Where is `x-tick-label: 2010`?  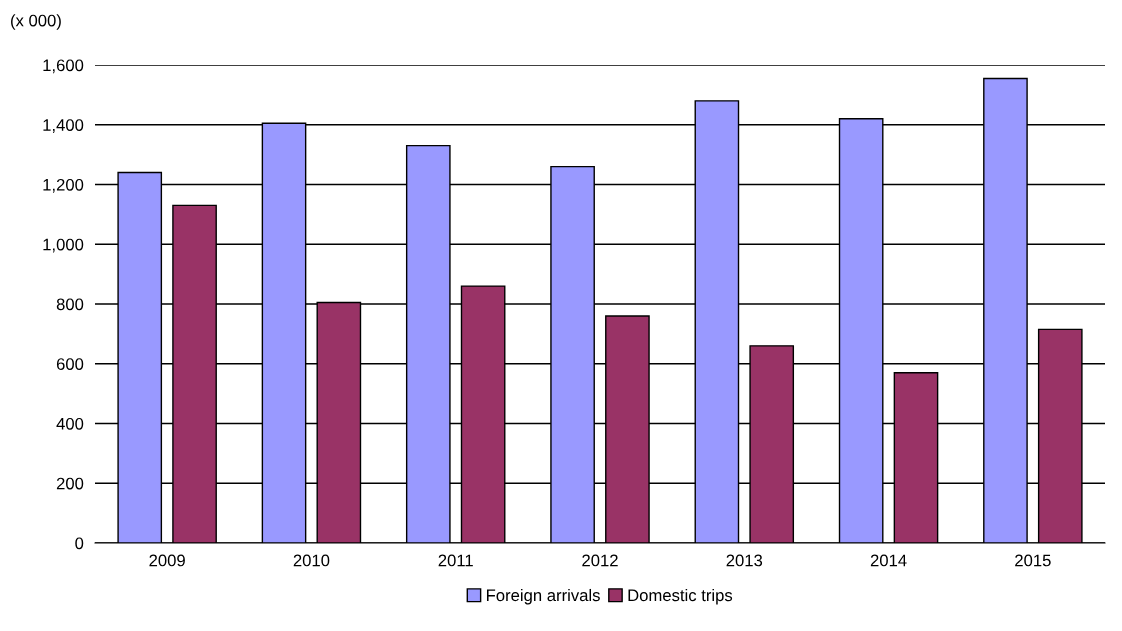 x-tick-label: 2010 is located at coordinates (311, 560).